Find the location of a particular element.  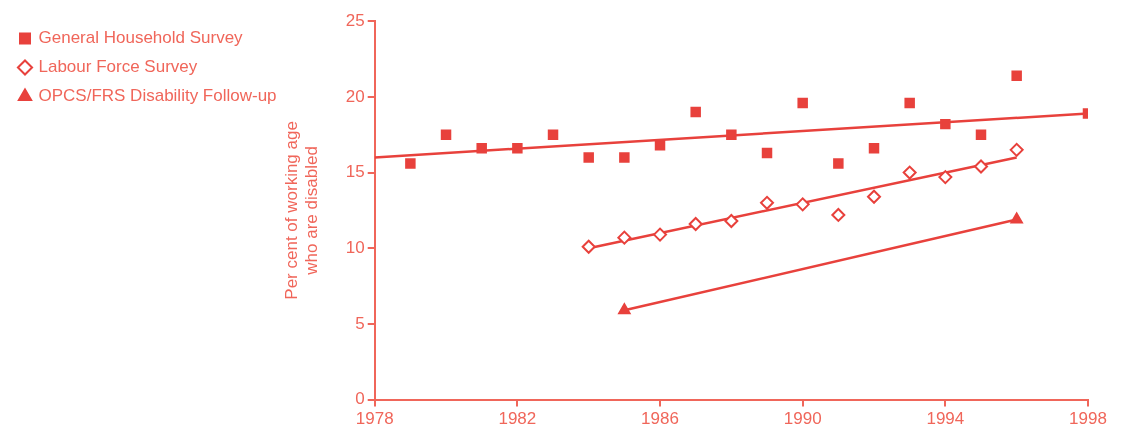

y-tick-label: 0 is located at coordinates (360, 399).